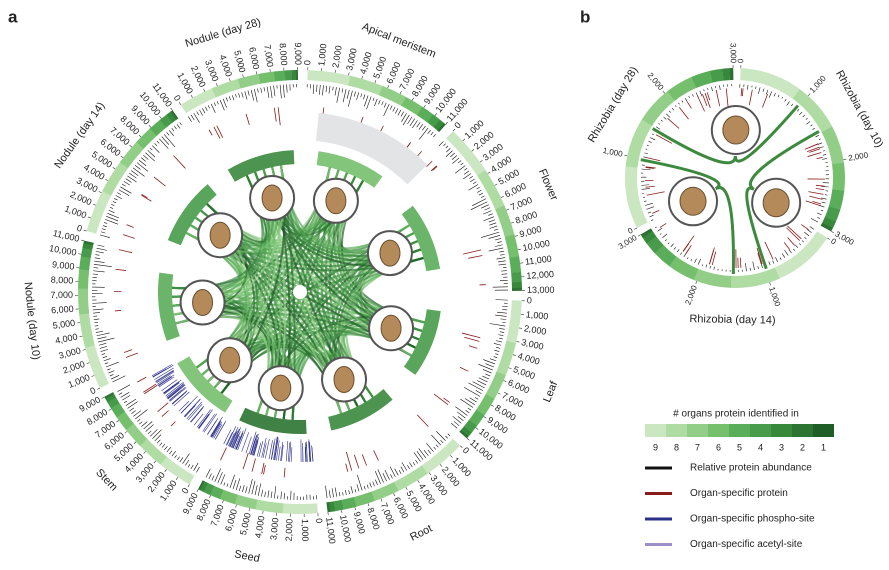 The image size is (889, 570). What do you see at coordinates (345, 528) in the screenshot?
I see `tick-label: 10,000` at bounding box center [345, 528].